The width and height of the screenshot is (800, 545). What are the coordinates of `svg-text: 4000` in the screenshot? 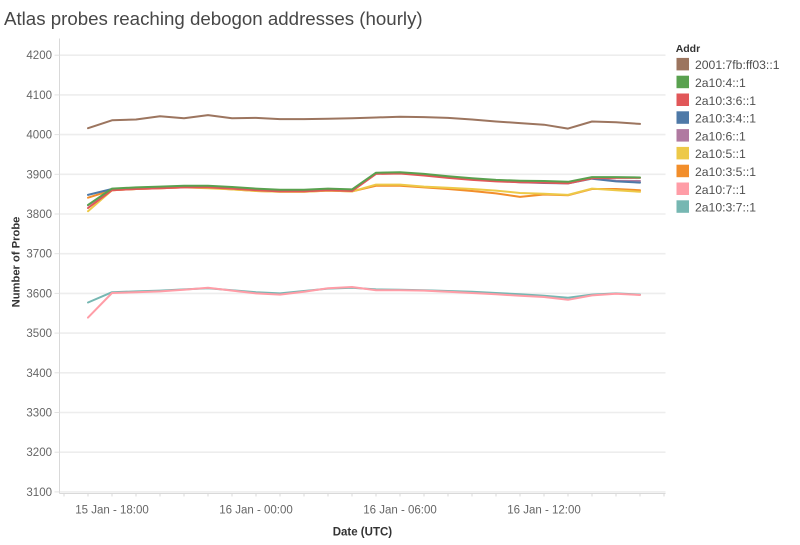 It's located at (39, 136).